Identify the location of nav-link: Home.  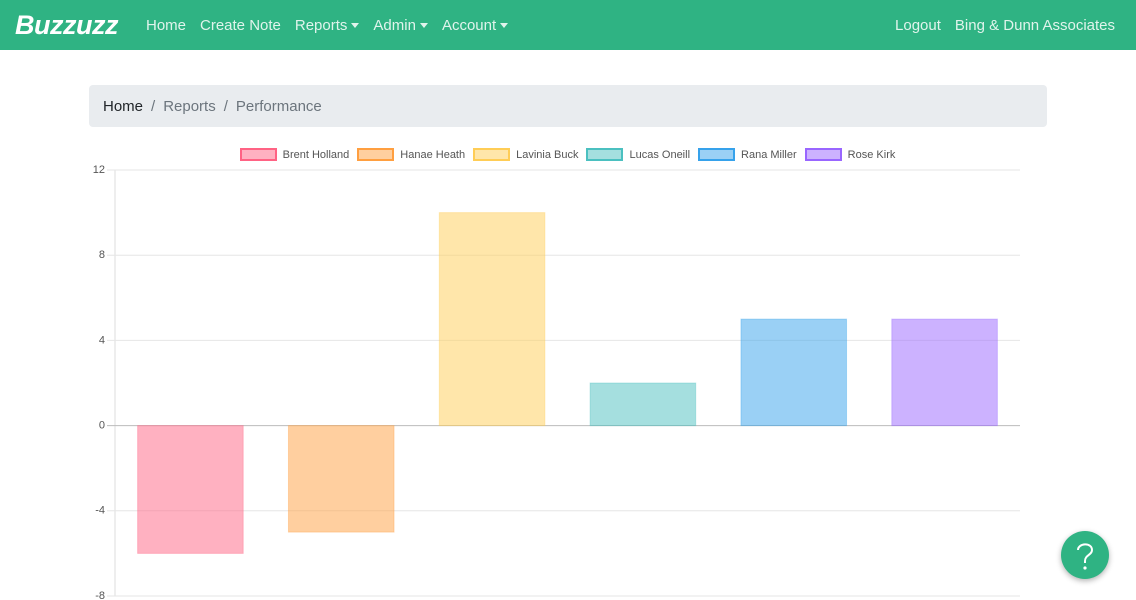
(166, 25).